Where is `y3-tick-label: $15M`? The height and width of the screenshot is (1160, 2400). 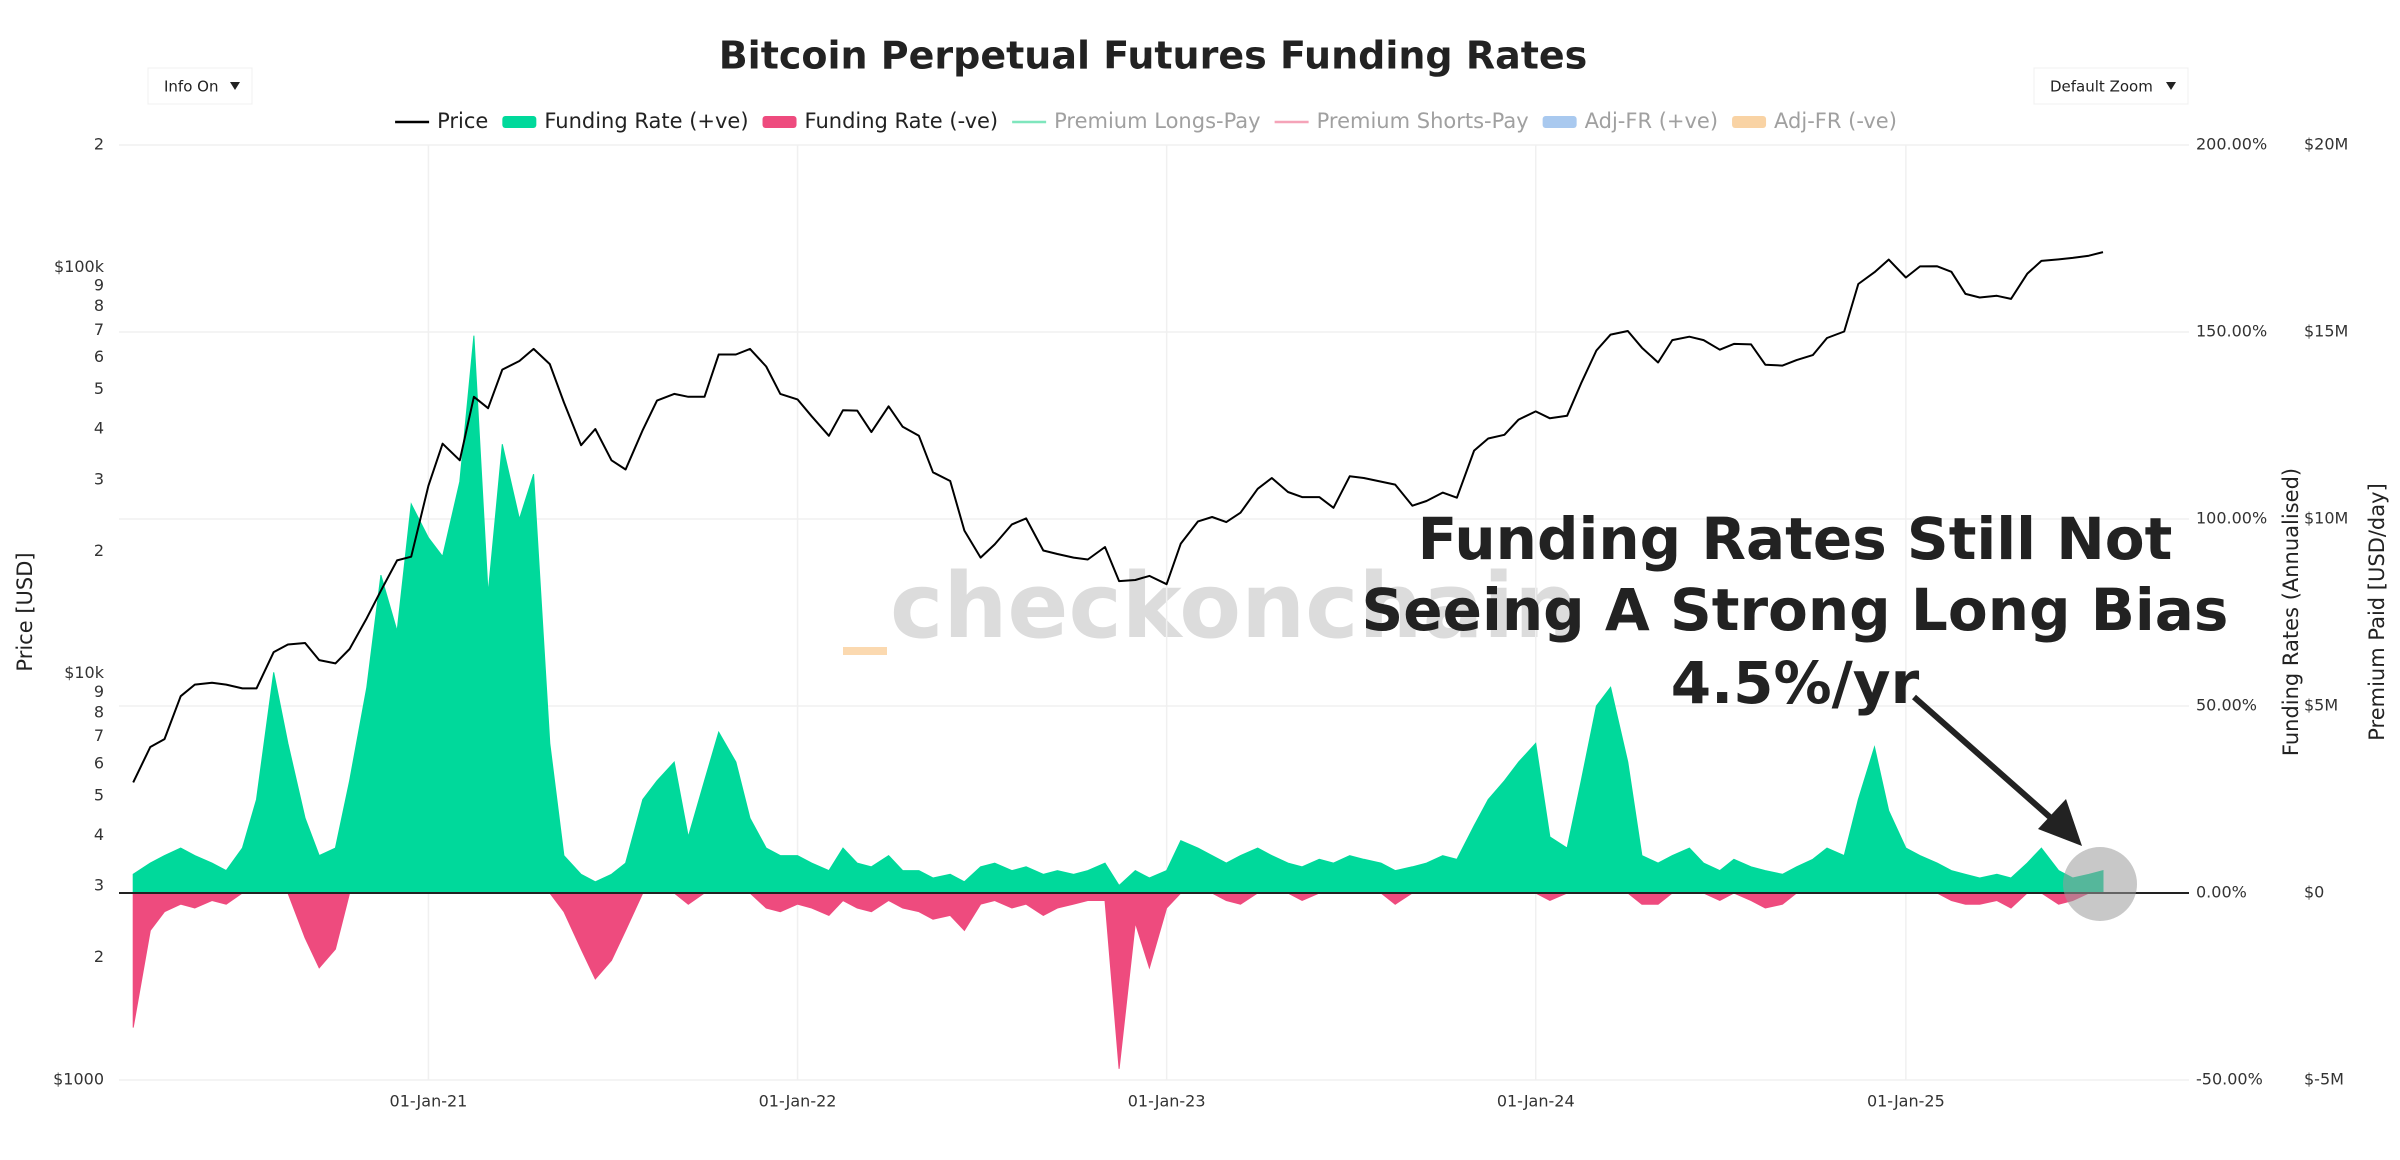
y3-tick-label: $15M is located at coordinates (2326, 331).